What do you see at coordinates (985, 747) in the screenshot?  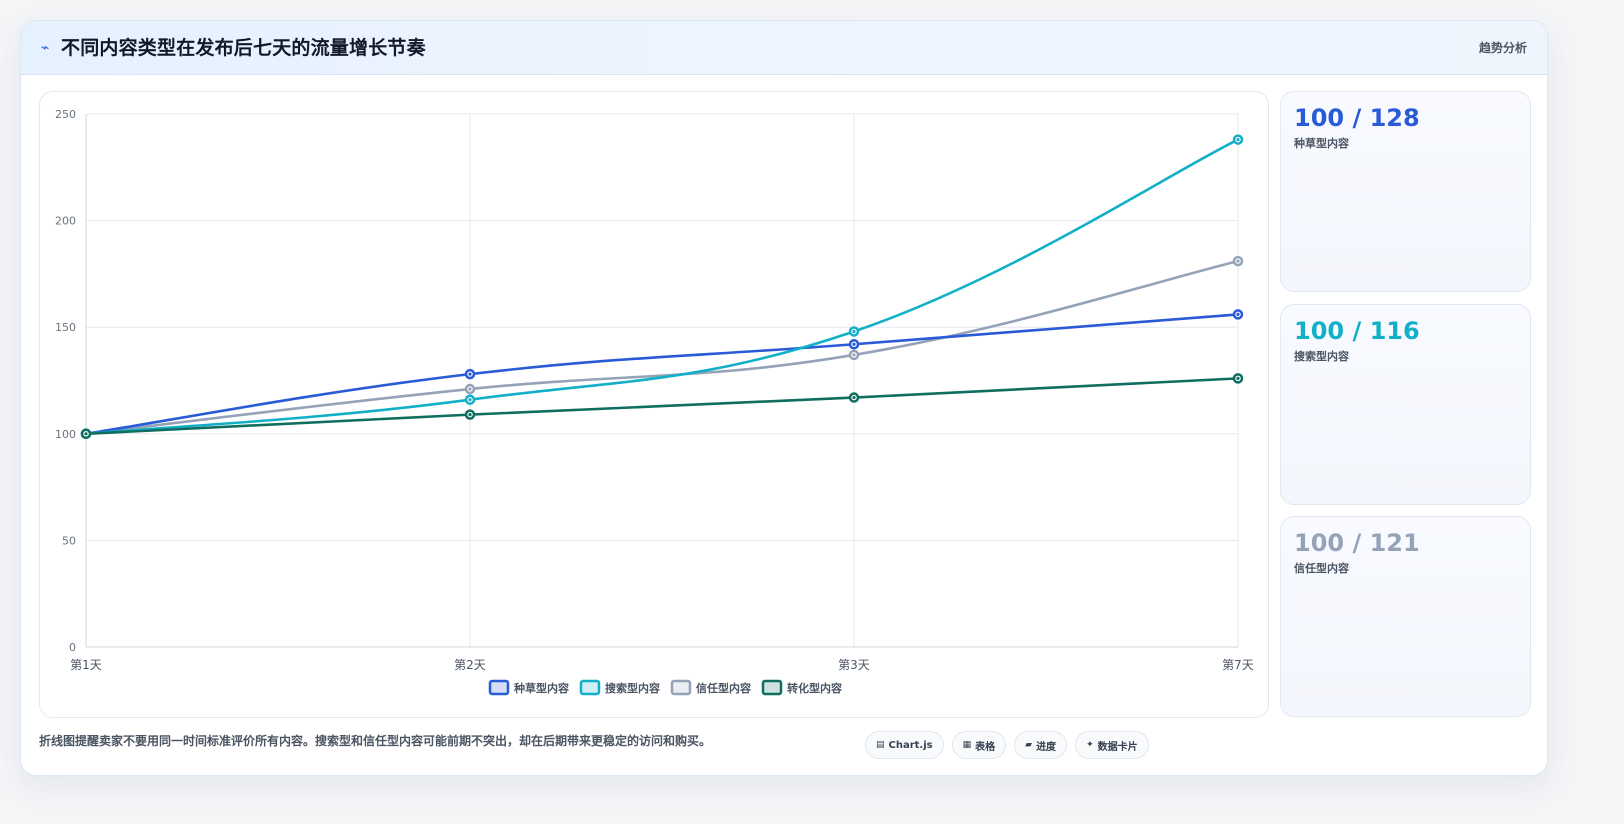 I see `chip-label: 表格` at bounding box center [985, 747].